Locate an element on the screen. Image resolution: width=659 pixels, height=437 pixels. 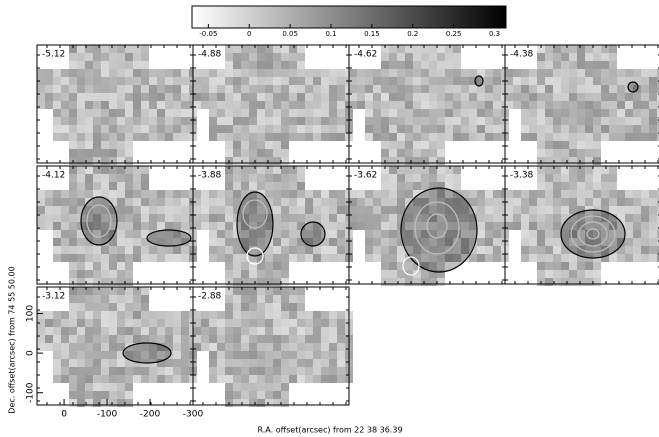
panel: -4.38 is located at coordinates (581, 104).